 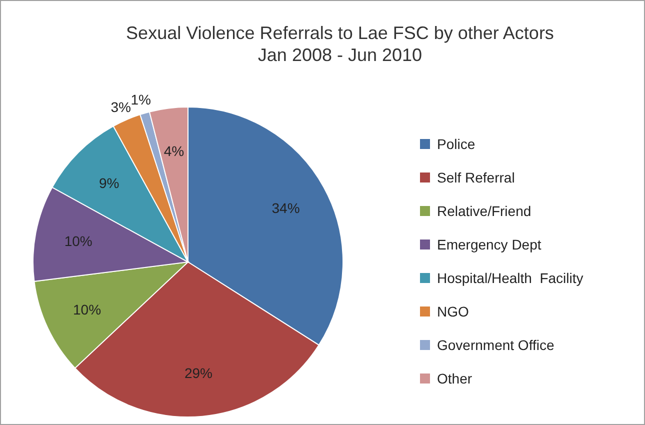 What do you see at coordinates (198, 373) in the screenshot?
I see `data-label: 29%` at bounding box center [198, 373].